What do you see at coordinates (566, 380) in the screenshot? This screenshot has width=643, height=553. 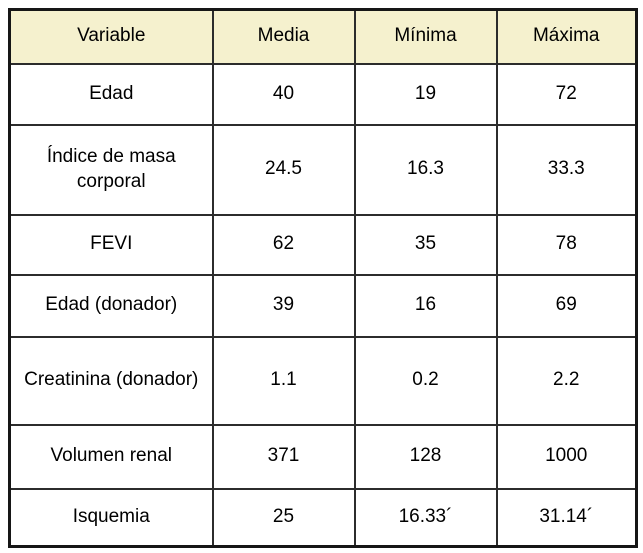 I see `cell-maxima: 2.2` at bounding box center [566, 380].